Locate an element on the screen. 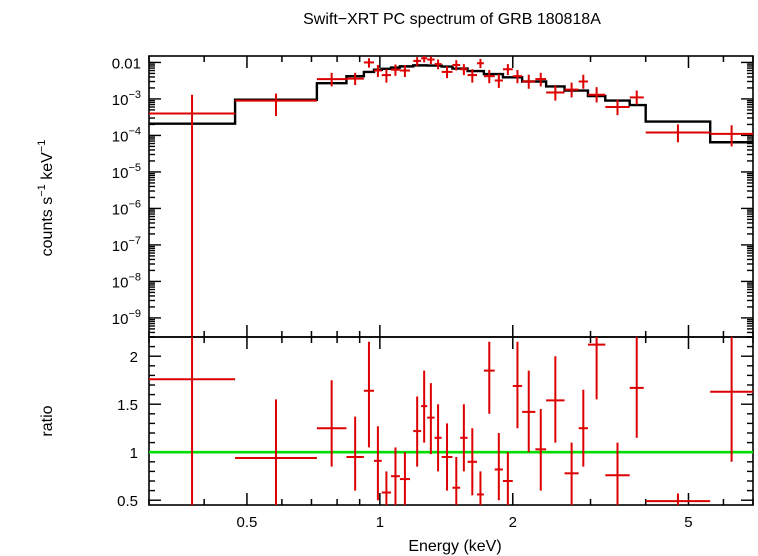 The height and width of the screenshot is (556, 758). y-tick-label: 10⁻⁷ is located at coordinates (126, 245).